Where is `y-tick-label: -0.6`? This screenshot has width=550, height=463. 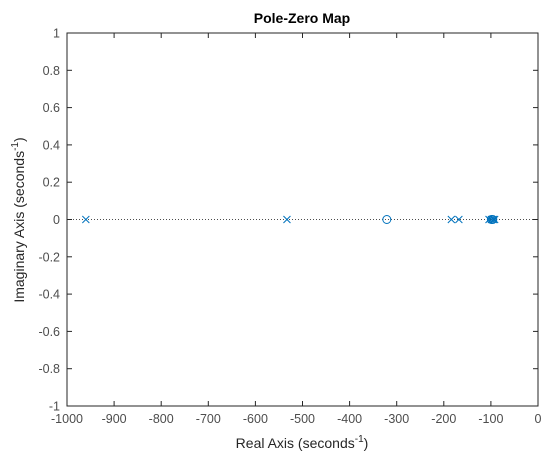 y-tick-label: -0.6 is located at coordinates (49, 332).